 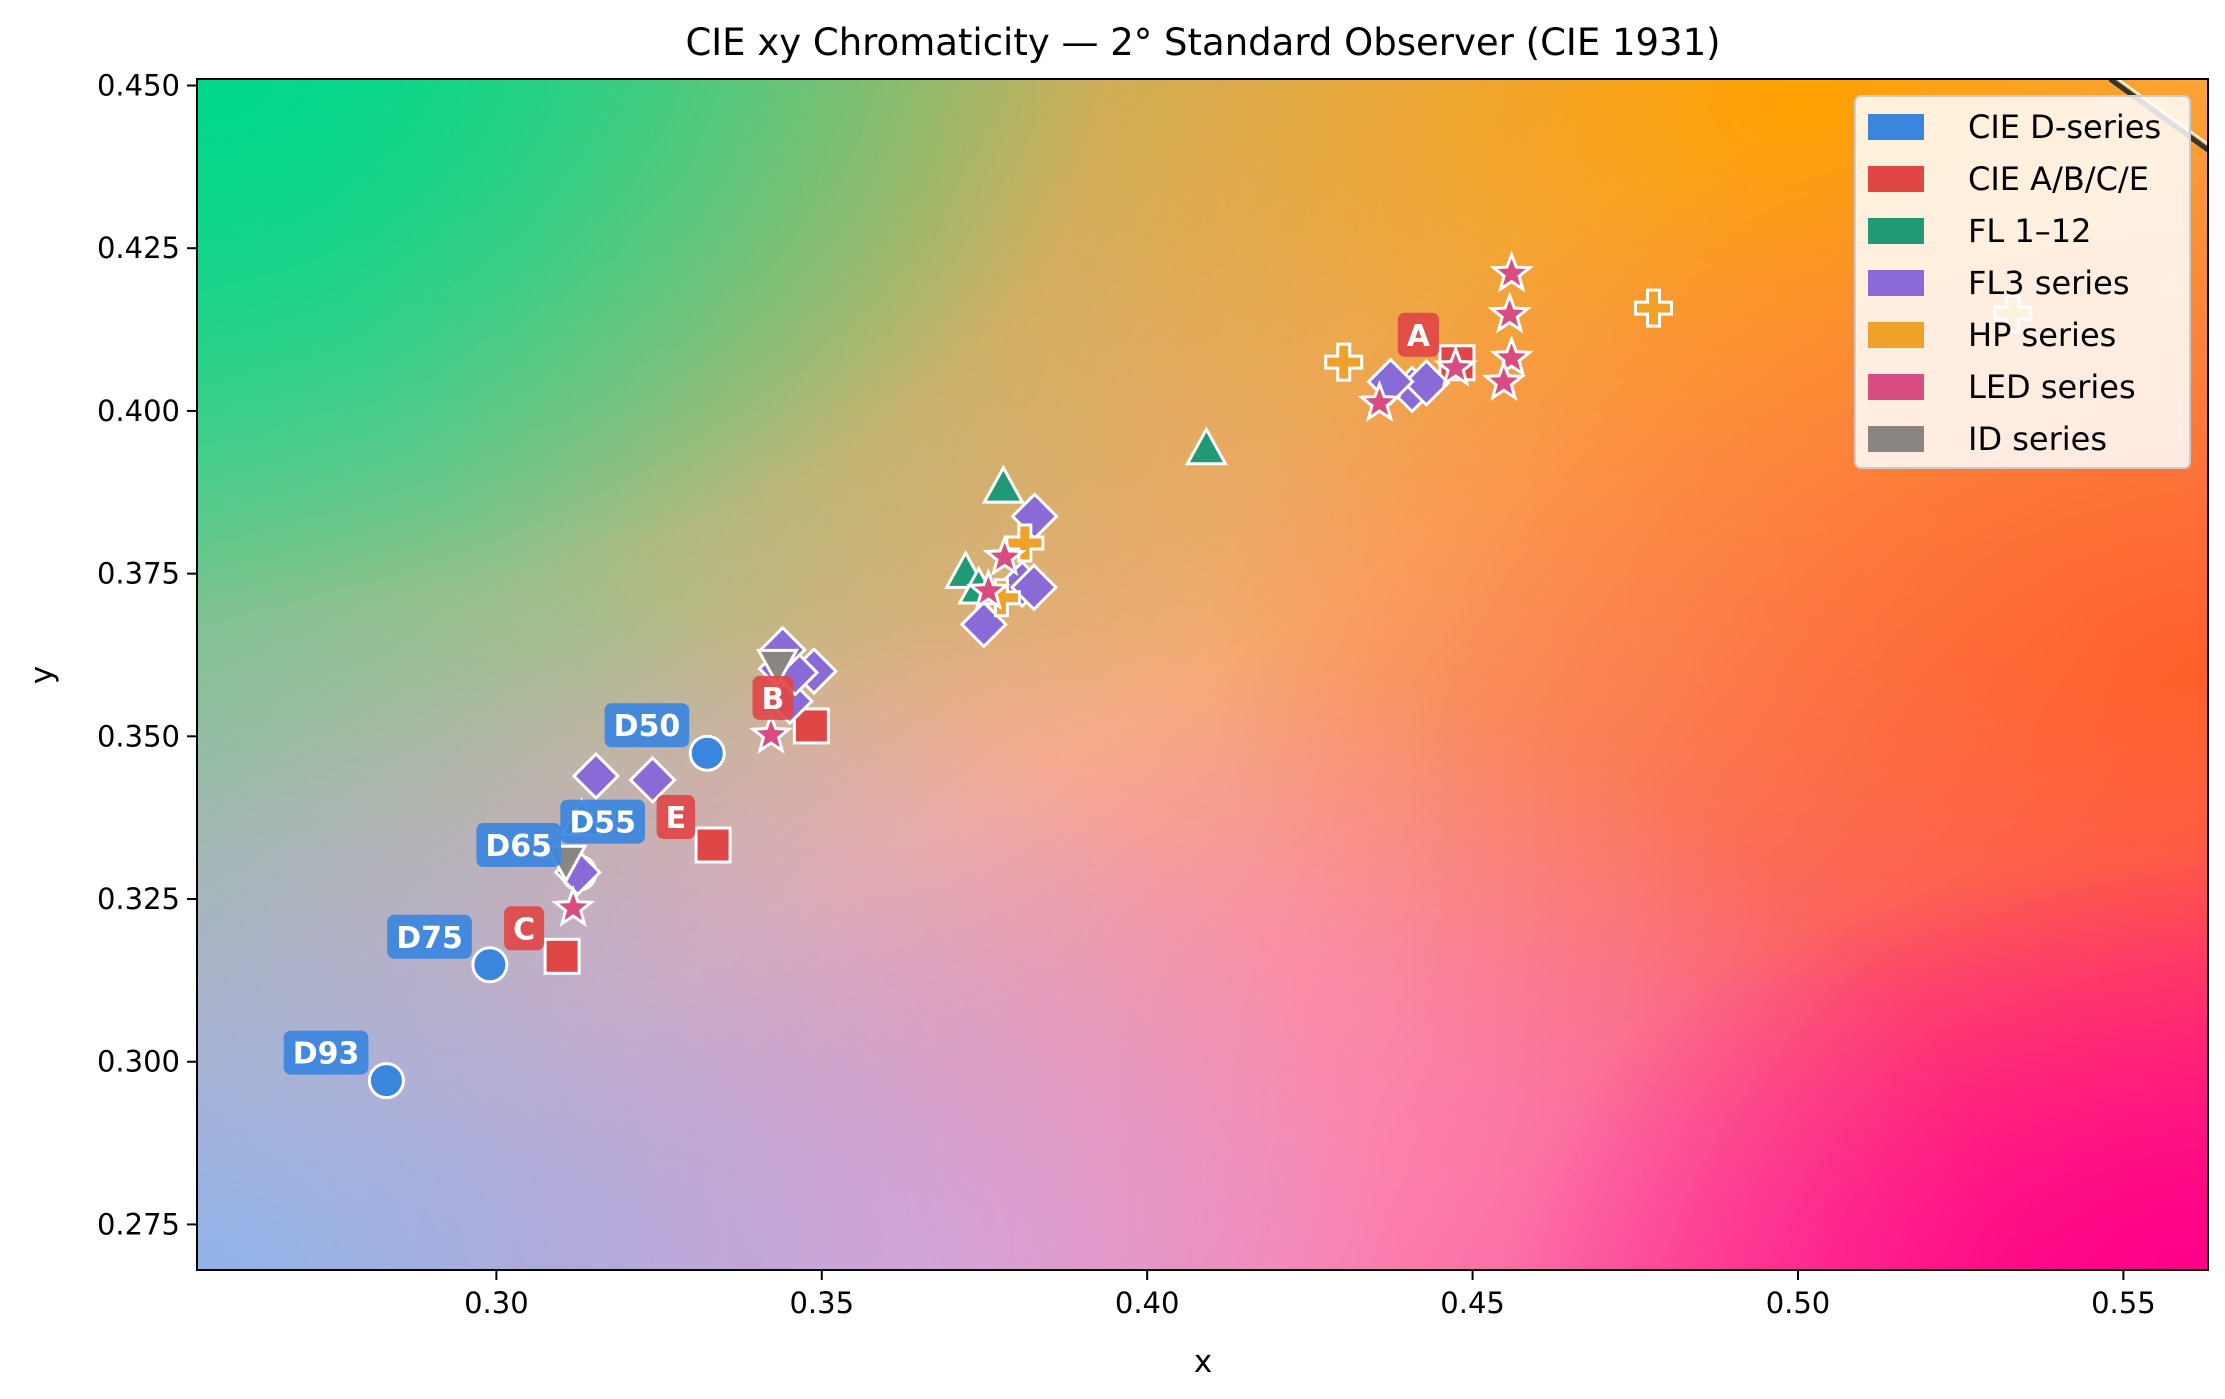 I want to click on annotation-label: E, so click(x=676, y=818).